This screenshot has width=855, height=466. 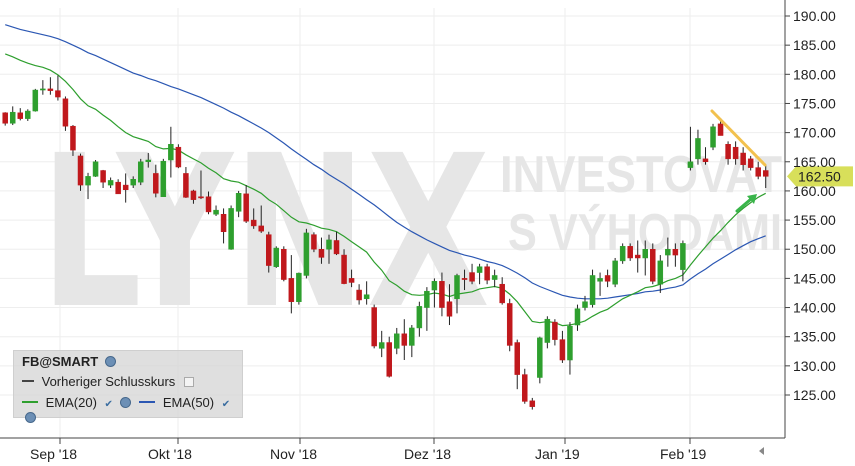 What do you see at coordinates (814, 74) in the screenshot?
I see `y-tick-label: 180.00` at bounding box center [814, 74].